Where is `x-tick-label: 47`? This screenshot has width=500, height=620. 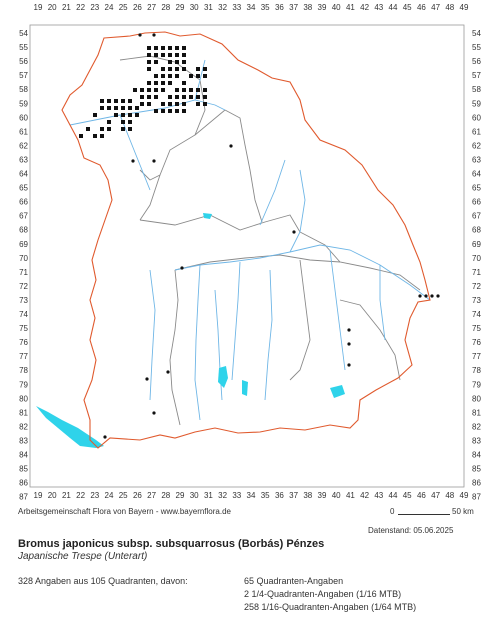 x-tick-label: 47 is located at coordinates (435, 495).